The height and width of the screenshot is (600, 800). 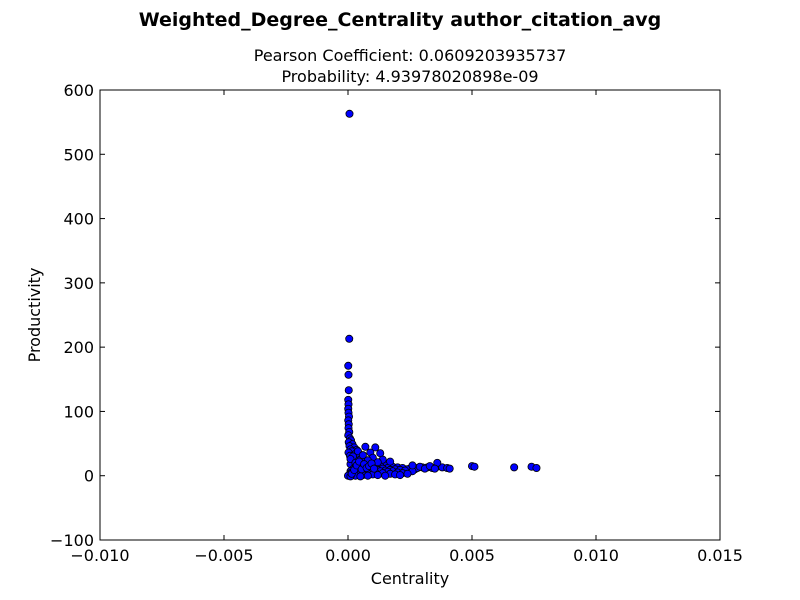 What do you see at coordinates (99, 555) in the screenshot?
I see `x-tick-label: −0.010` at bounding box center [99, 555].